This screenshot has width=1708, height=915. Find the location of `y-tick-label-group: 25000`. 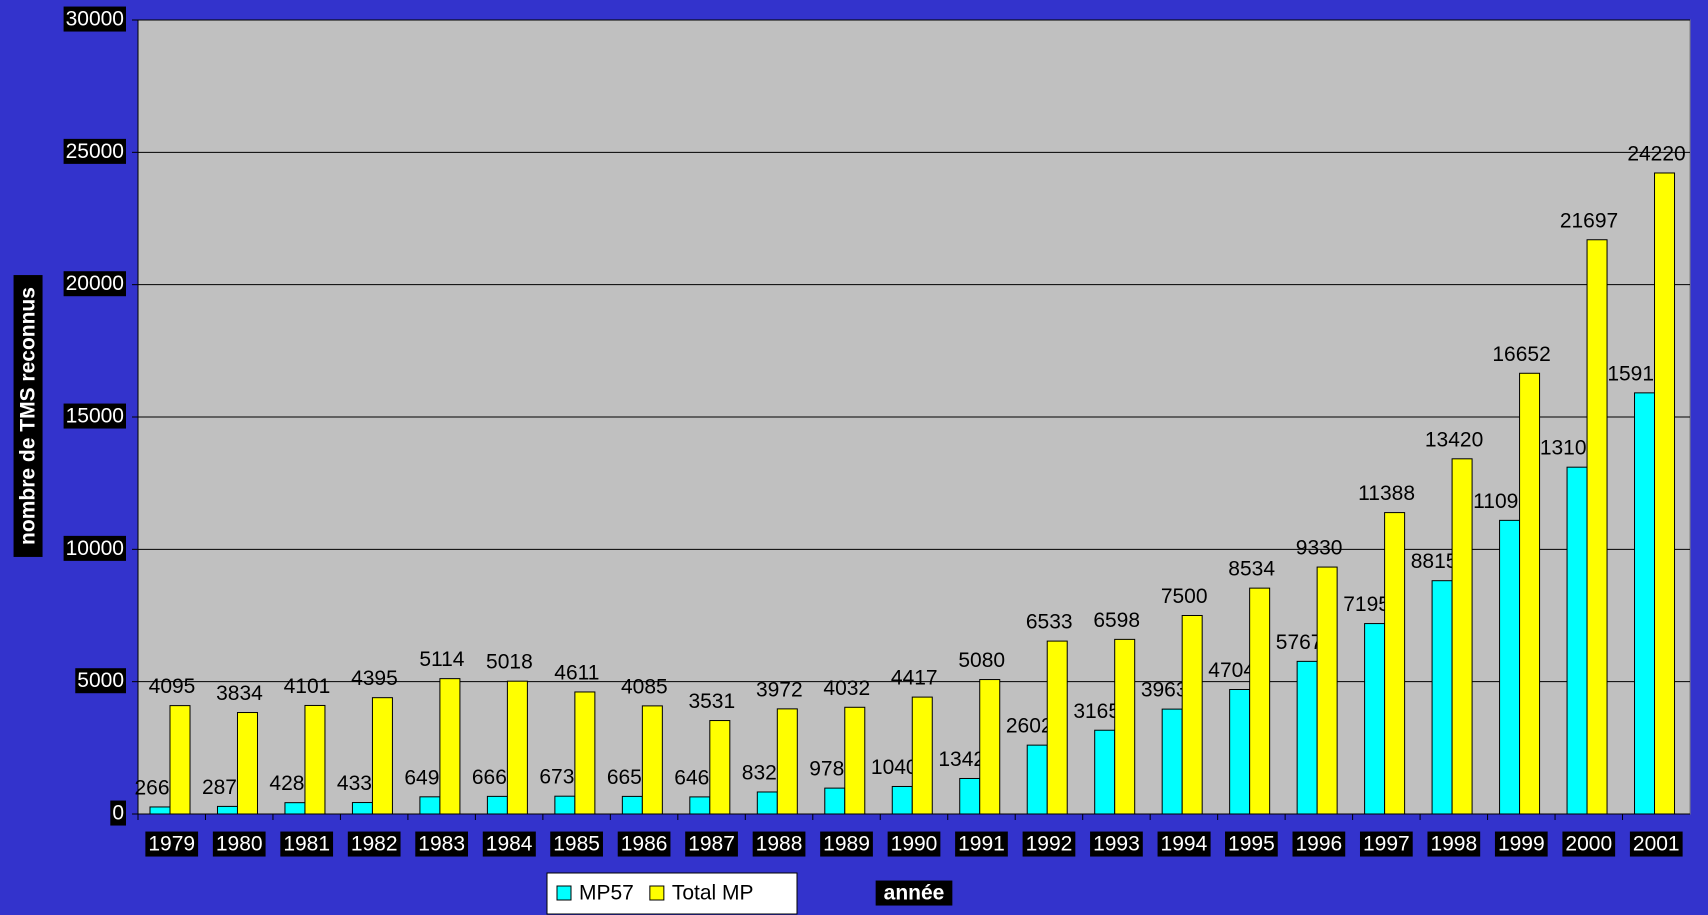

y-tick-label-group: 25000 is located at coordinates (94, 151).